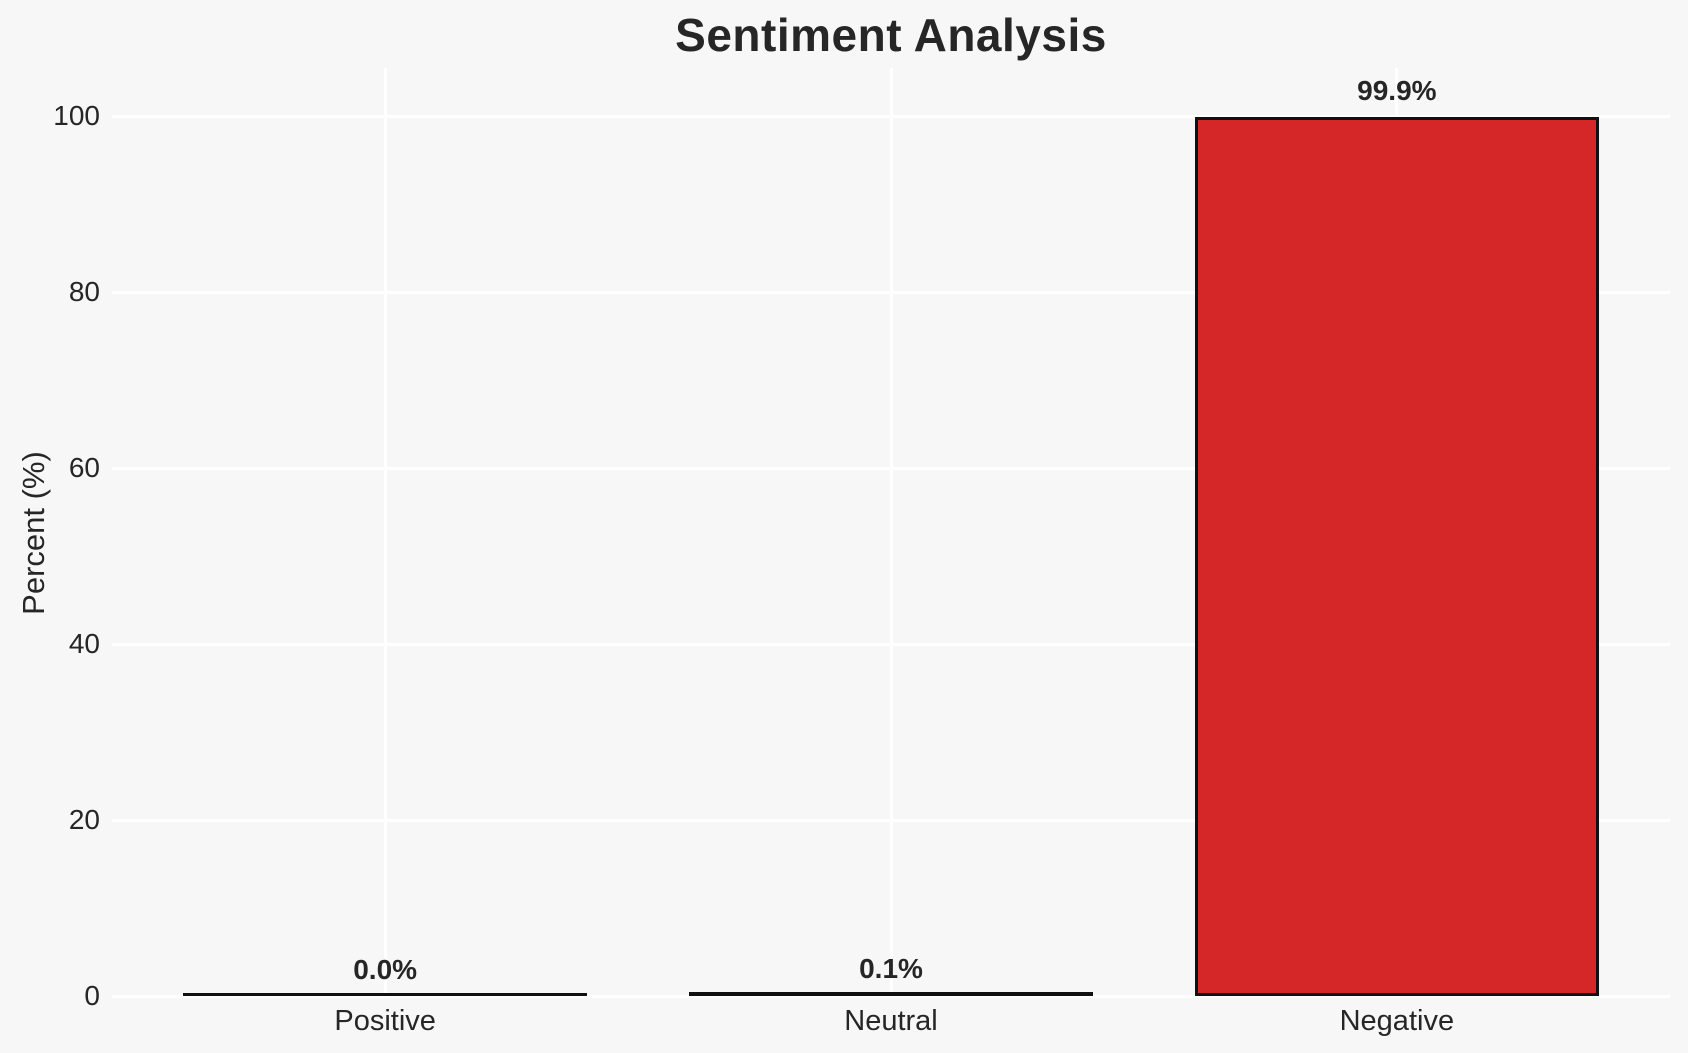  Describe the element at coordinates (385, 532) in the screenshot. I see `gridline-x-positive` at that location.